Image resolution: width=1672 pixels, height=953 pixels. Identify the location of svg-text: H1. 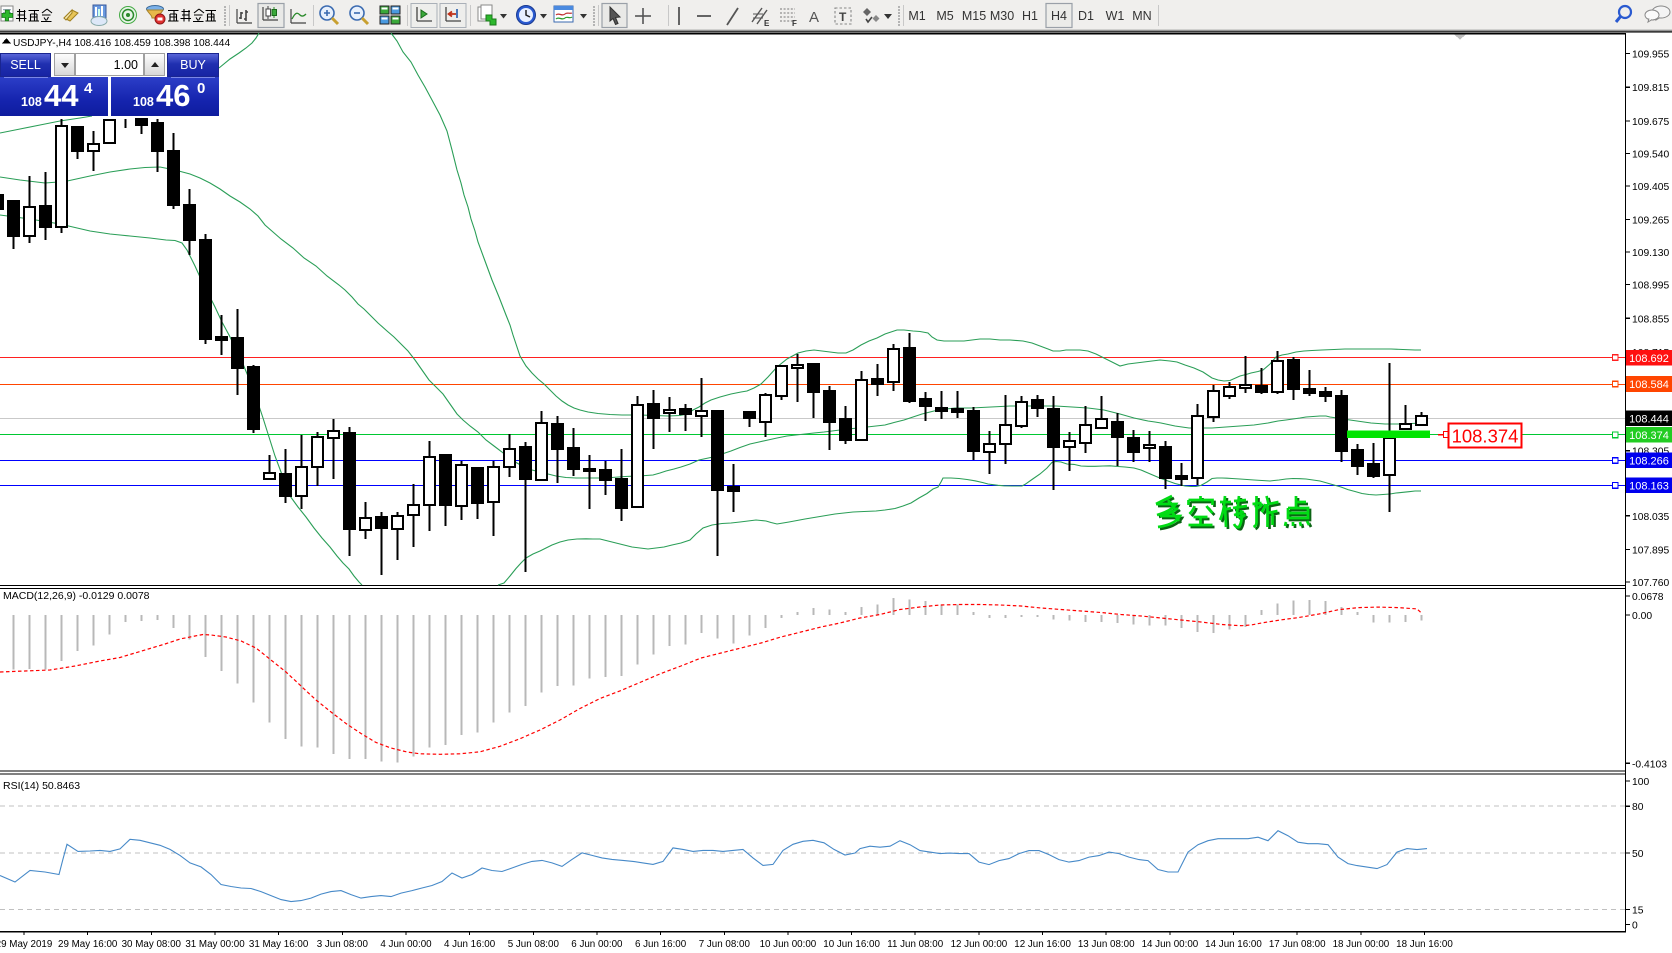
(1030, 16).